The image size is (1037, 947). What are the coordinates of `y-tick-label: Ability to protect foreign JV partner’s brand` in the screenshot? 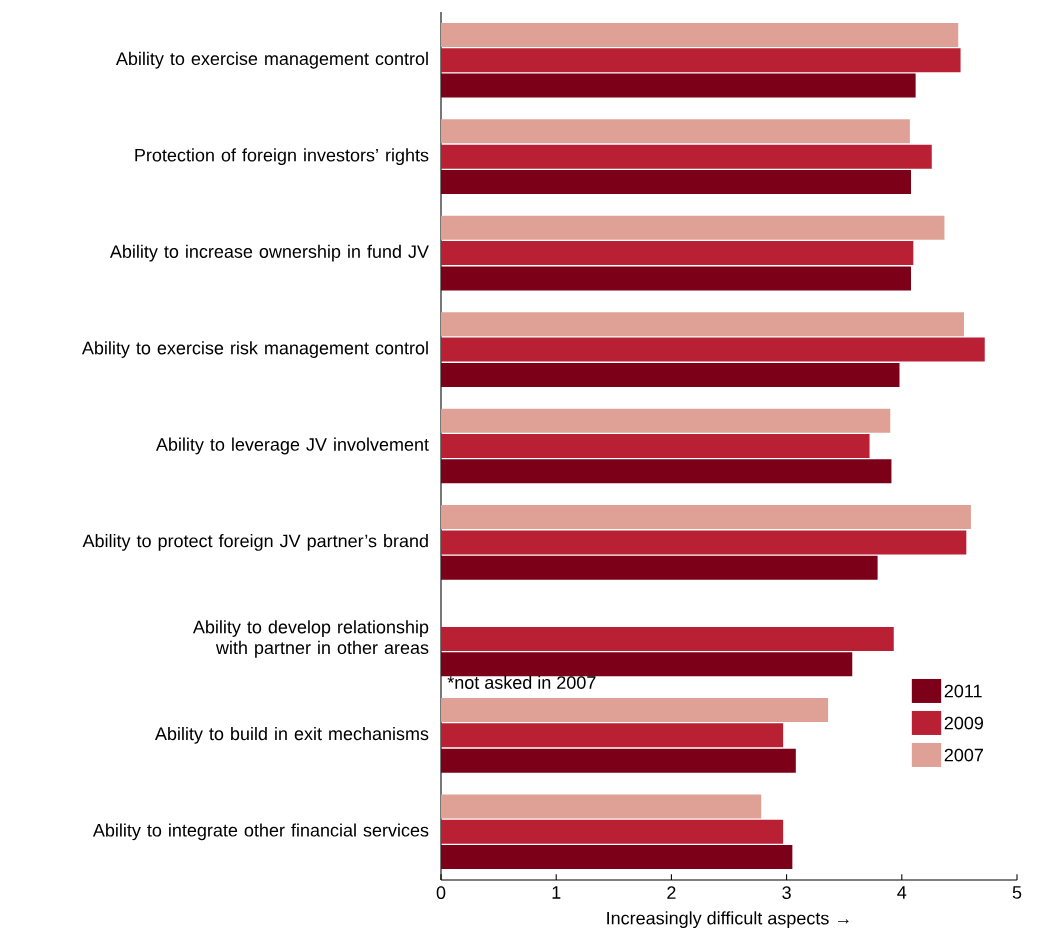 It's located at (255, 542).